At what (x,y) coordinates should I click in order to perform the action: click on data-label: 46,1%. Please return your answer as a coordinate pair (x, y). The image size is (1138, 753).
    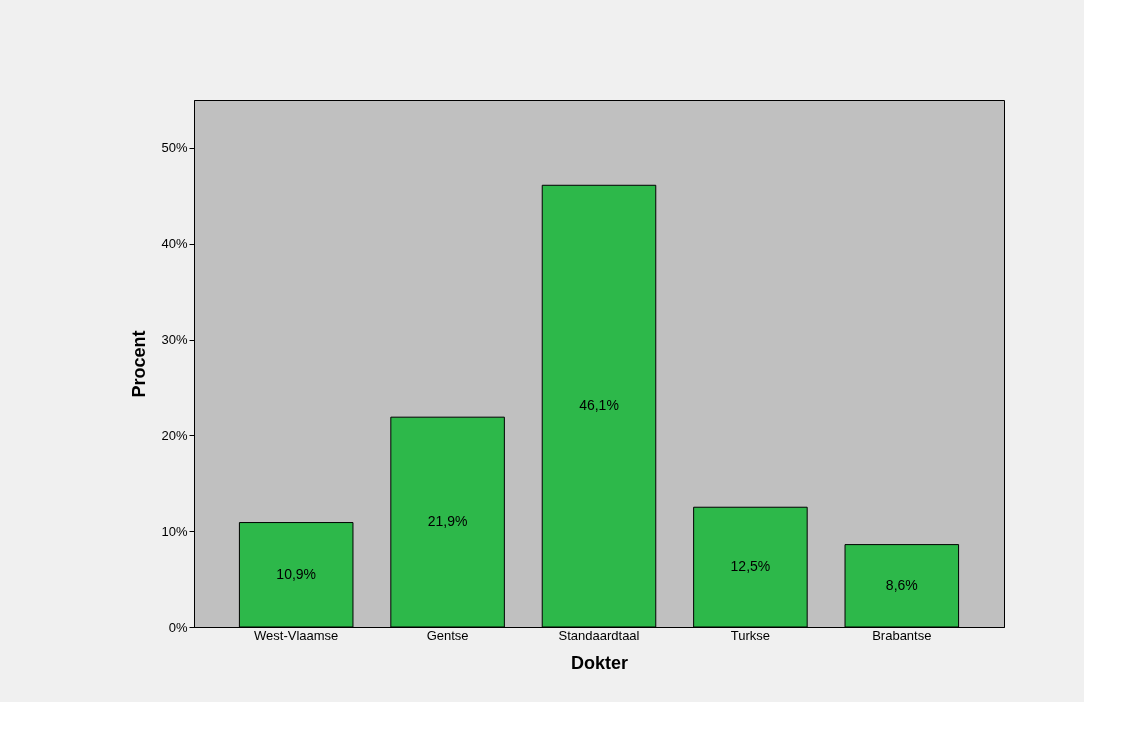
    Looking at the image, I should click on (599, 405).